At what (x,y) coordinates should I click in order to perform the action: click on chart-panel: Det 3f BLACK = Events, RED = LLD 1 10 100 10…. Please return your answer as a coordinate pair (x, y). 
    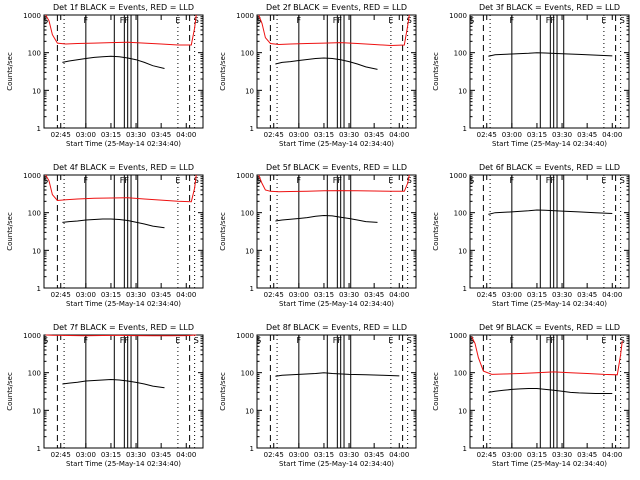
    Looking at the image, I should click on (531, 75).